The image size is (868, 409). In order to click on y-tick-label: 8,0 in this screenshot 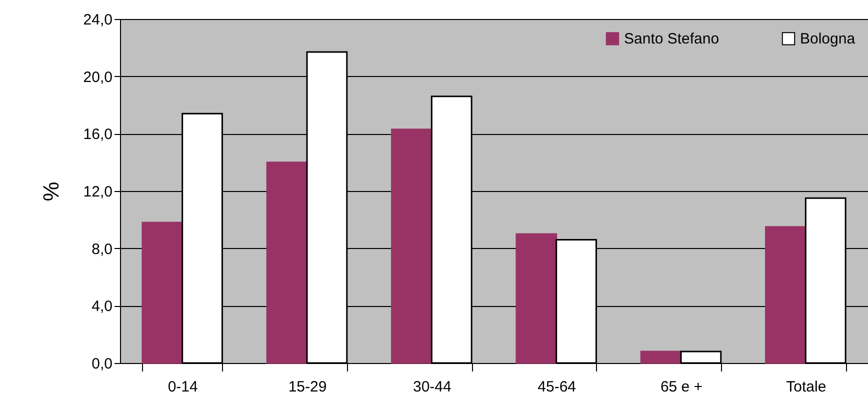, I will do `click(102, 249)`.